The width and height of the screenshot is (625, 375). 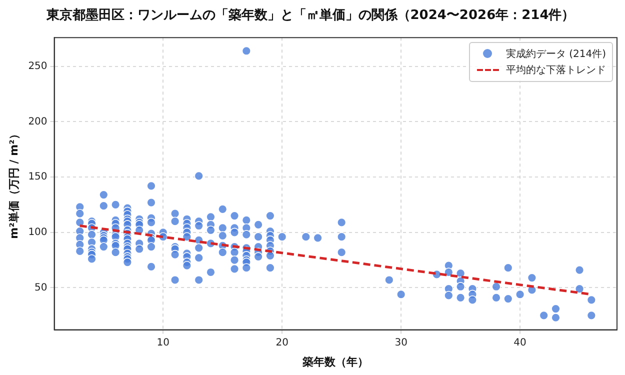 I want to click on x-axis-title: 築年数（年）, so click(x=335, y=361).